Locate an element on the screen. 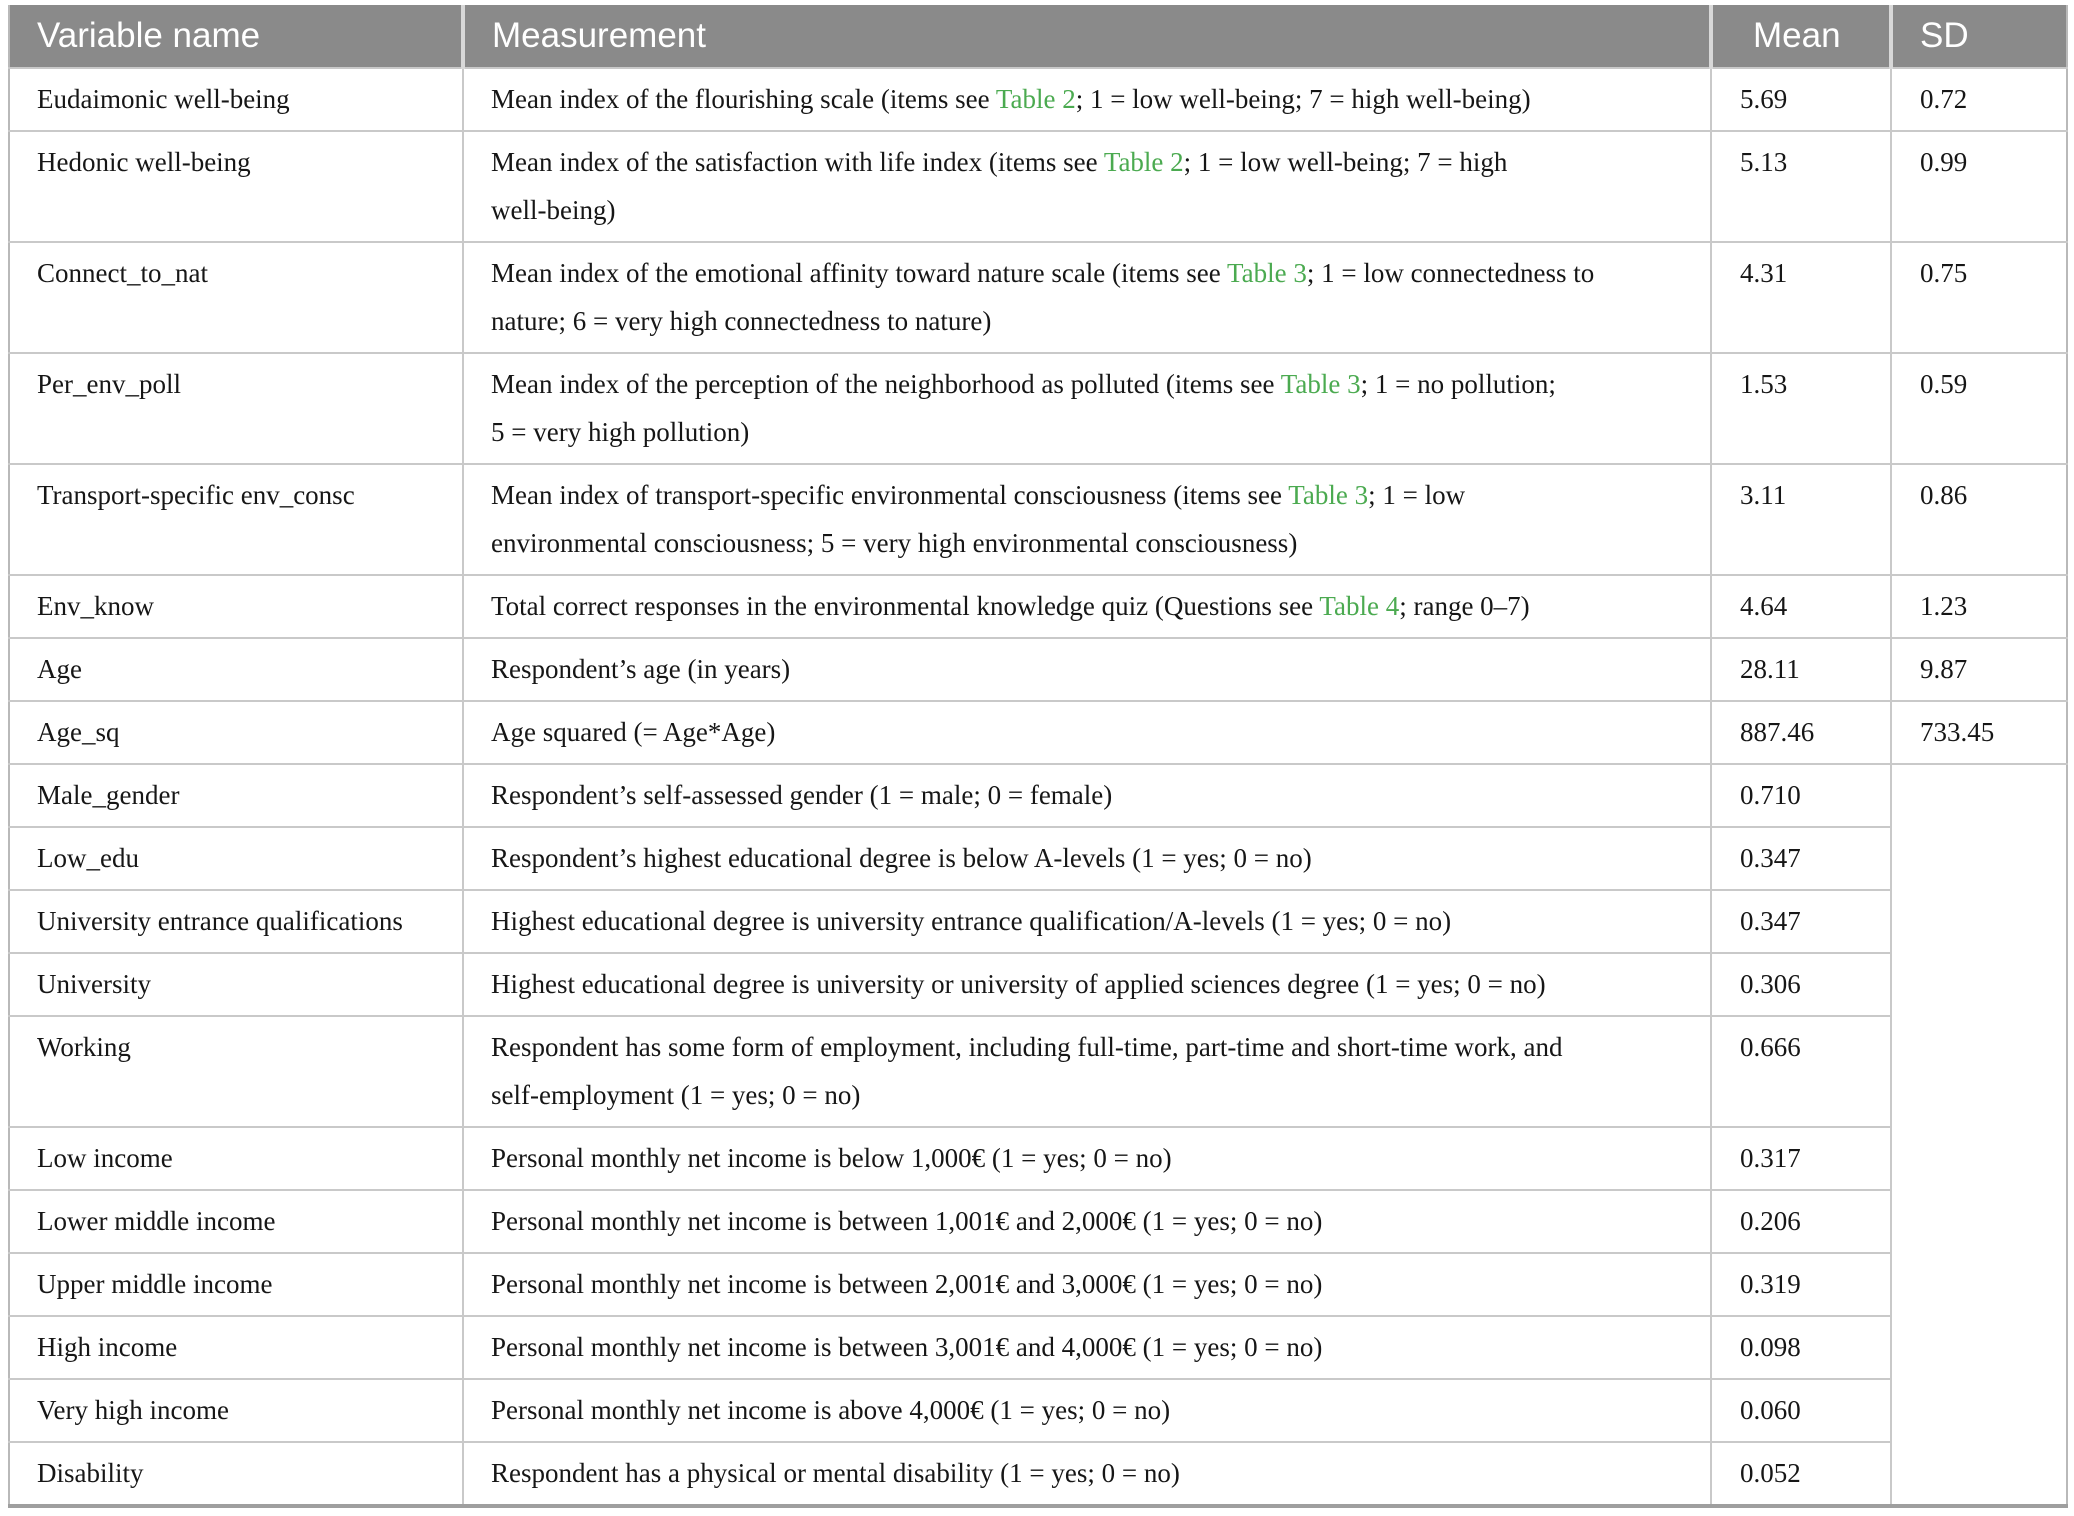 This screenshot has height=1516, width=2074. table-header: Variable name Measurement Mean SD is located at coordinates (1038, 36).